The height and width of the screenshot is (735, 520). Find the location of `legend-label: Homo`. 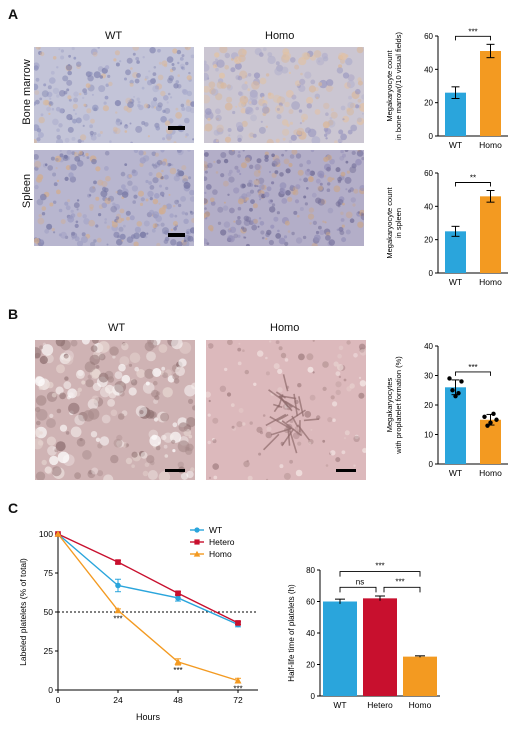

legend-label: Homo is located at coordinates (220, 554).